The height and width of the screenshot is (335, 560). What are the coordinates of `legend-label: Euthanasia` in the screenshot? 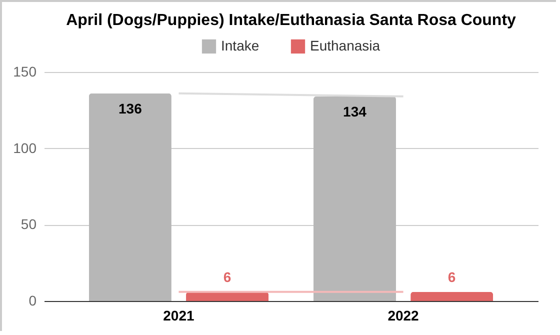 It's located at (345, 45).